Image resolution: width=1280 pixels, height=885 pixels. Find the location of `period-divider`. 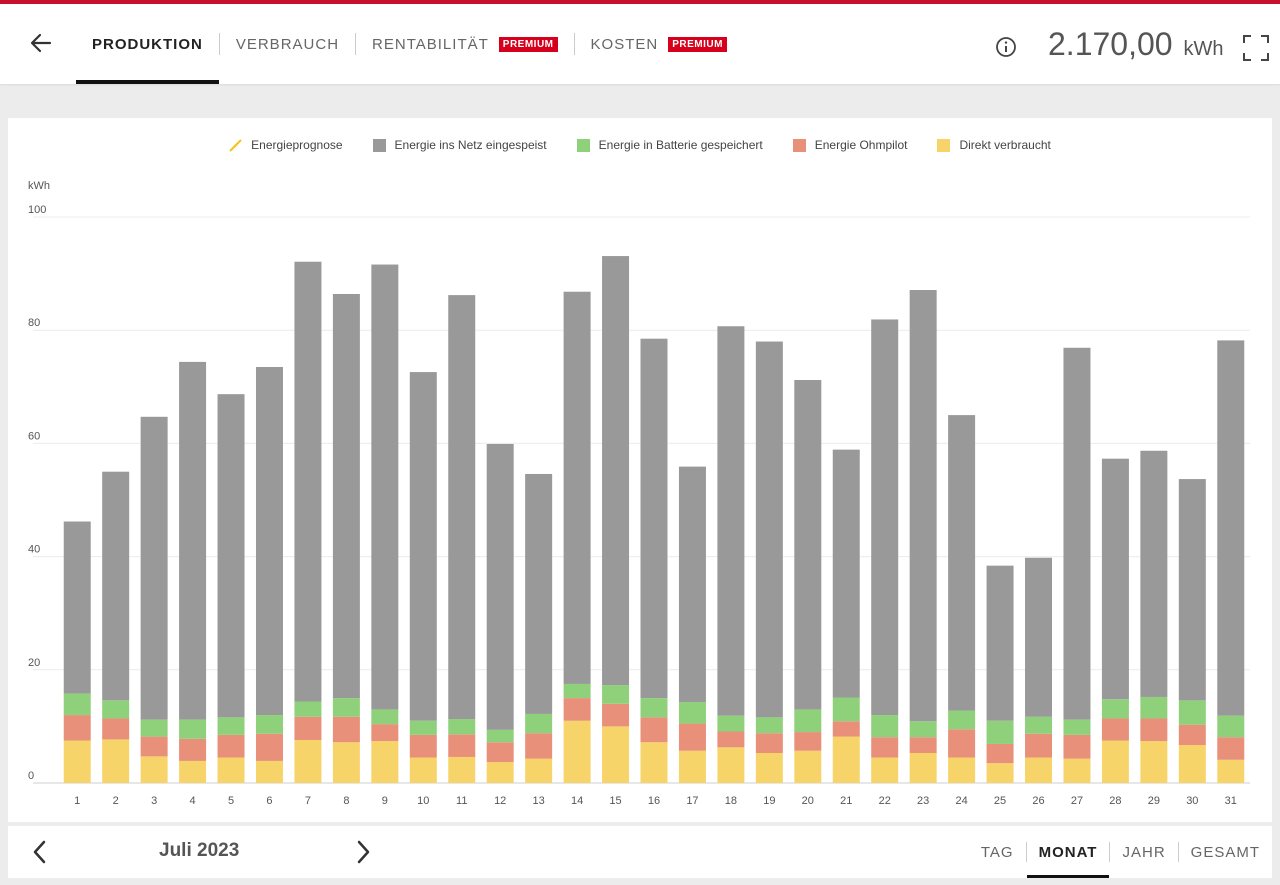

period-divider is located at coordinates (1178, 852).